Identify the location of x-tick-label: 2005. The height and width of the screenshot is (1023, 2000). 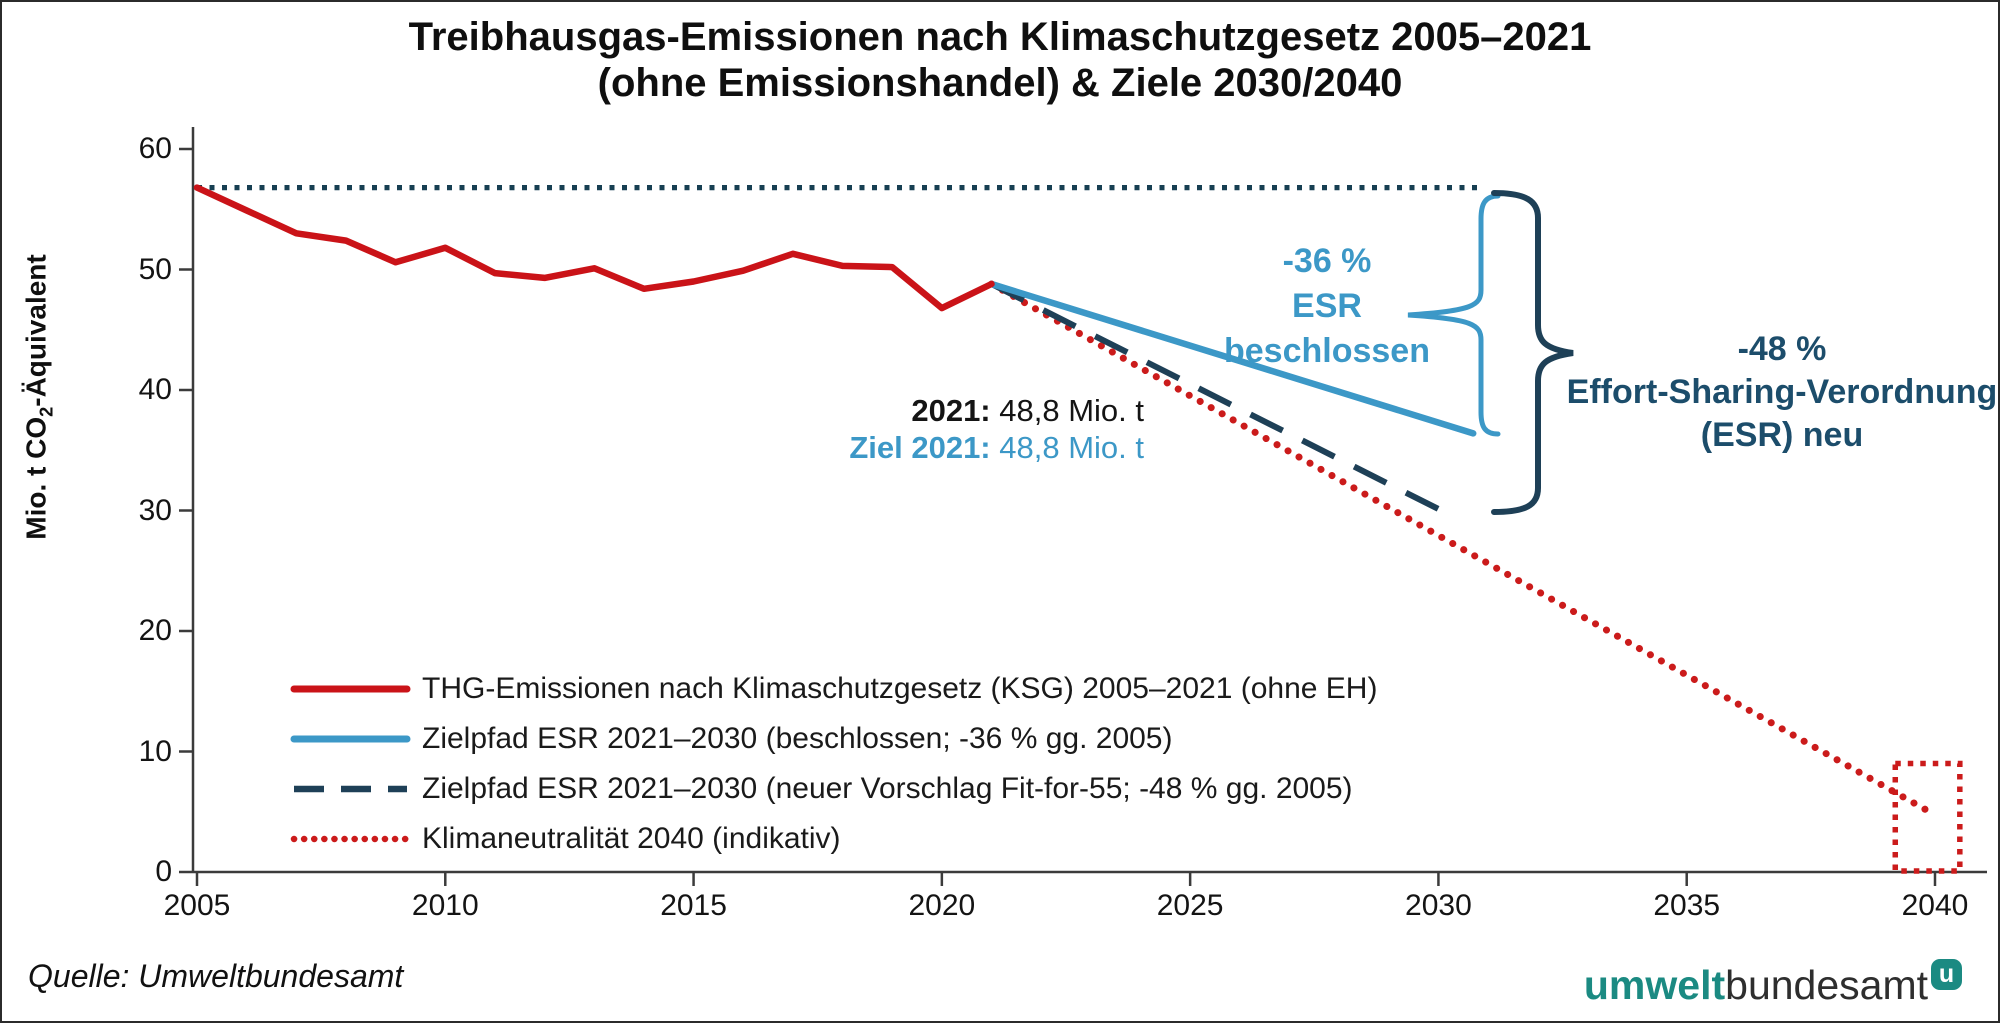
(197, 905).